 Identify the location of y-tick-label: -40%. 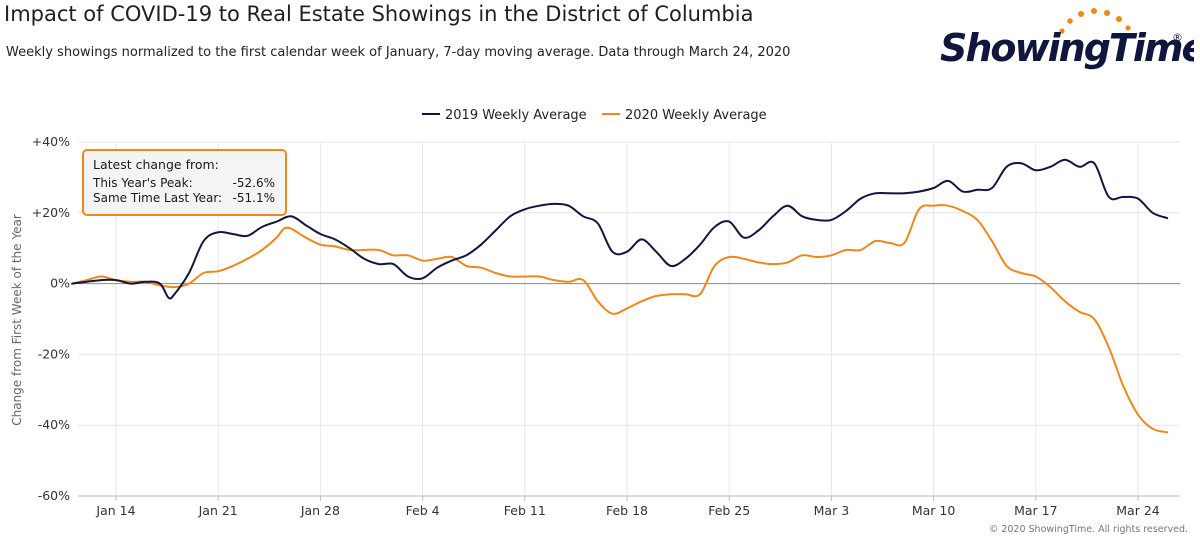
(54, 424).